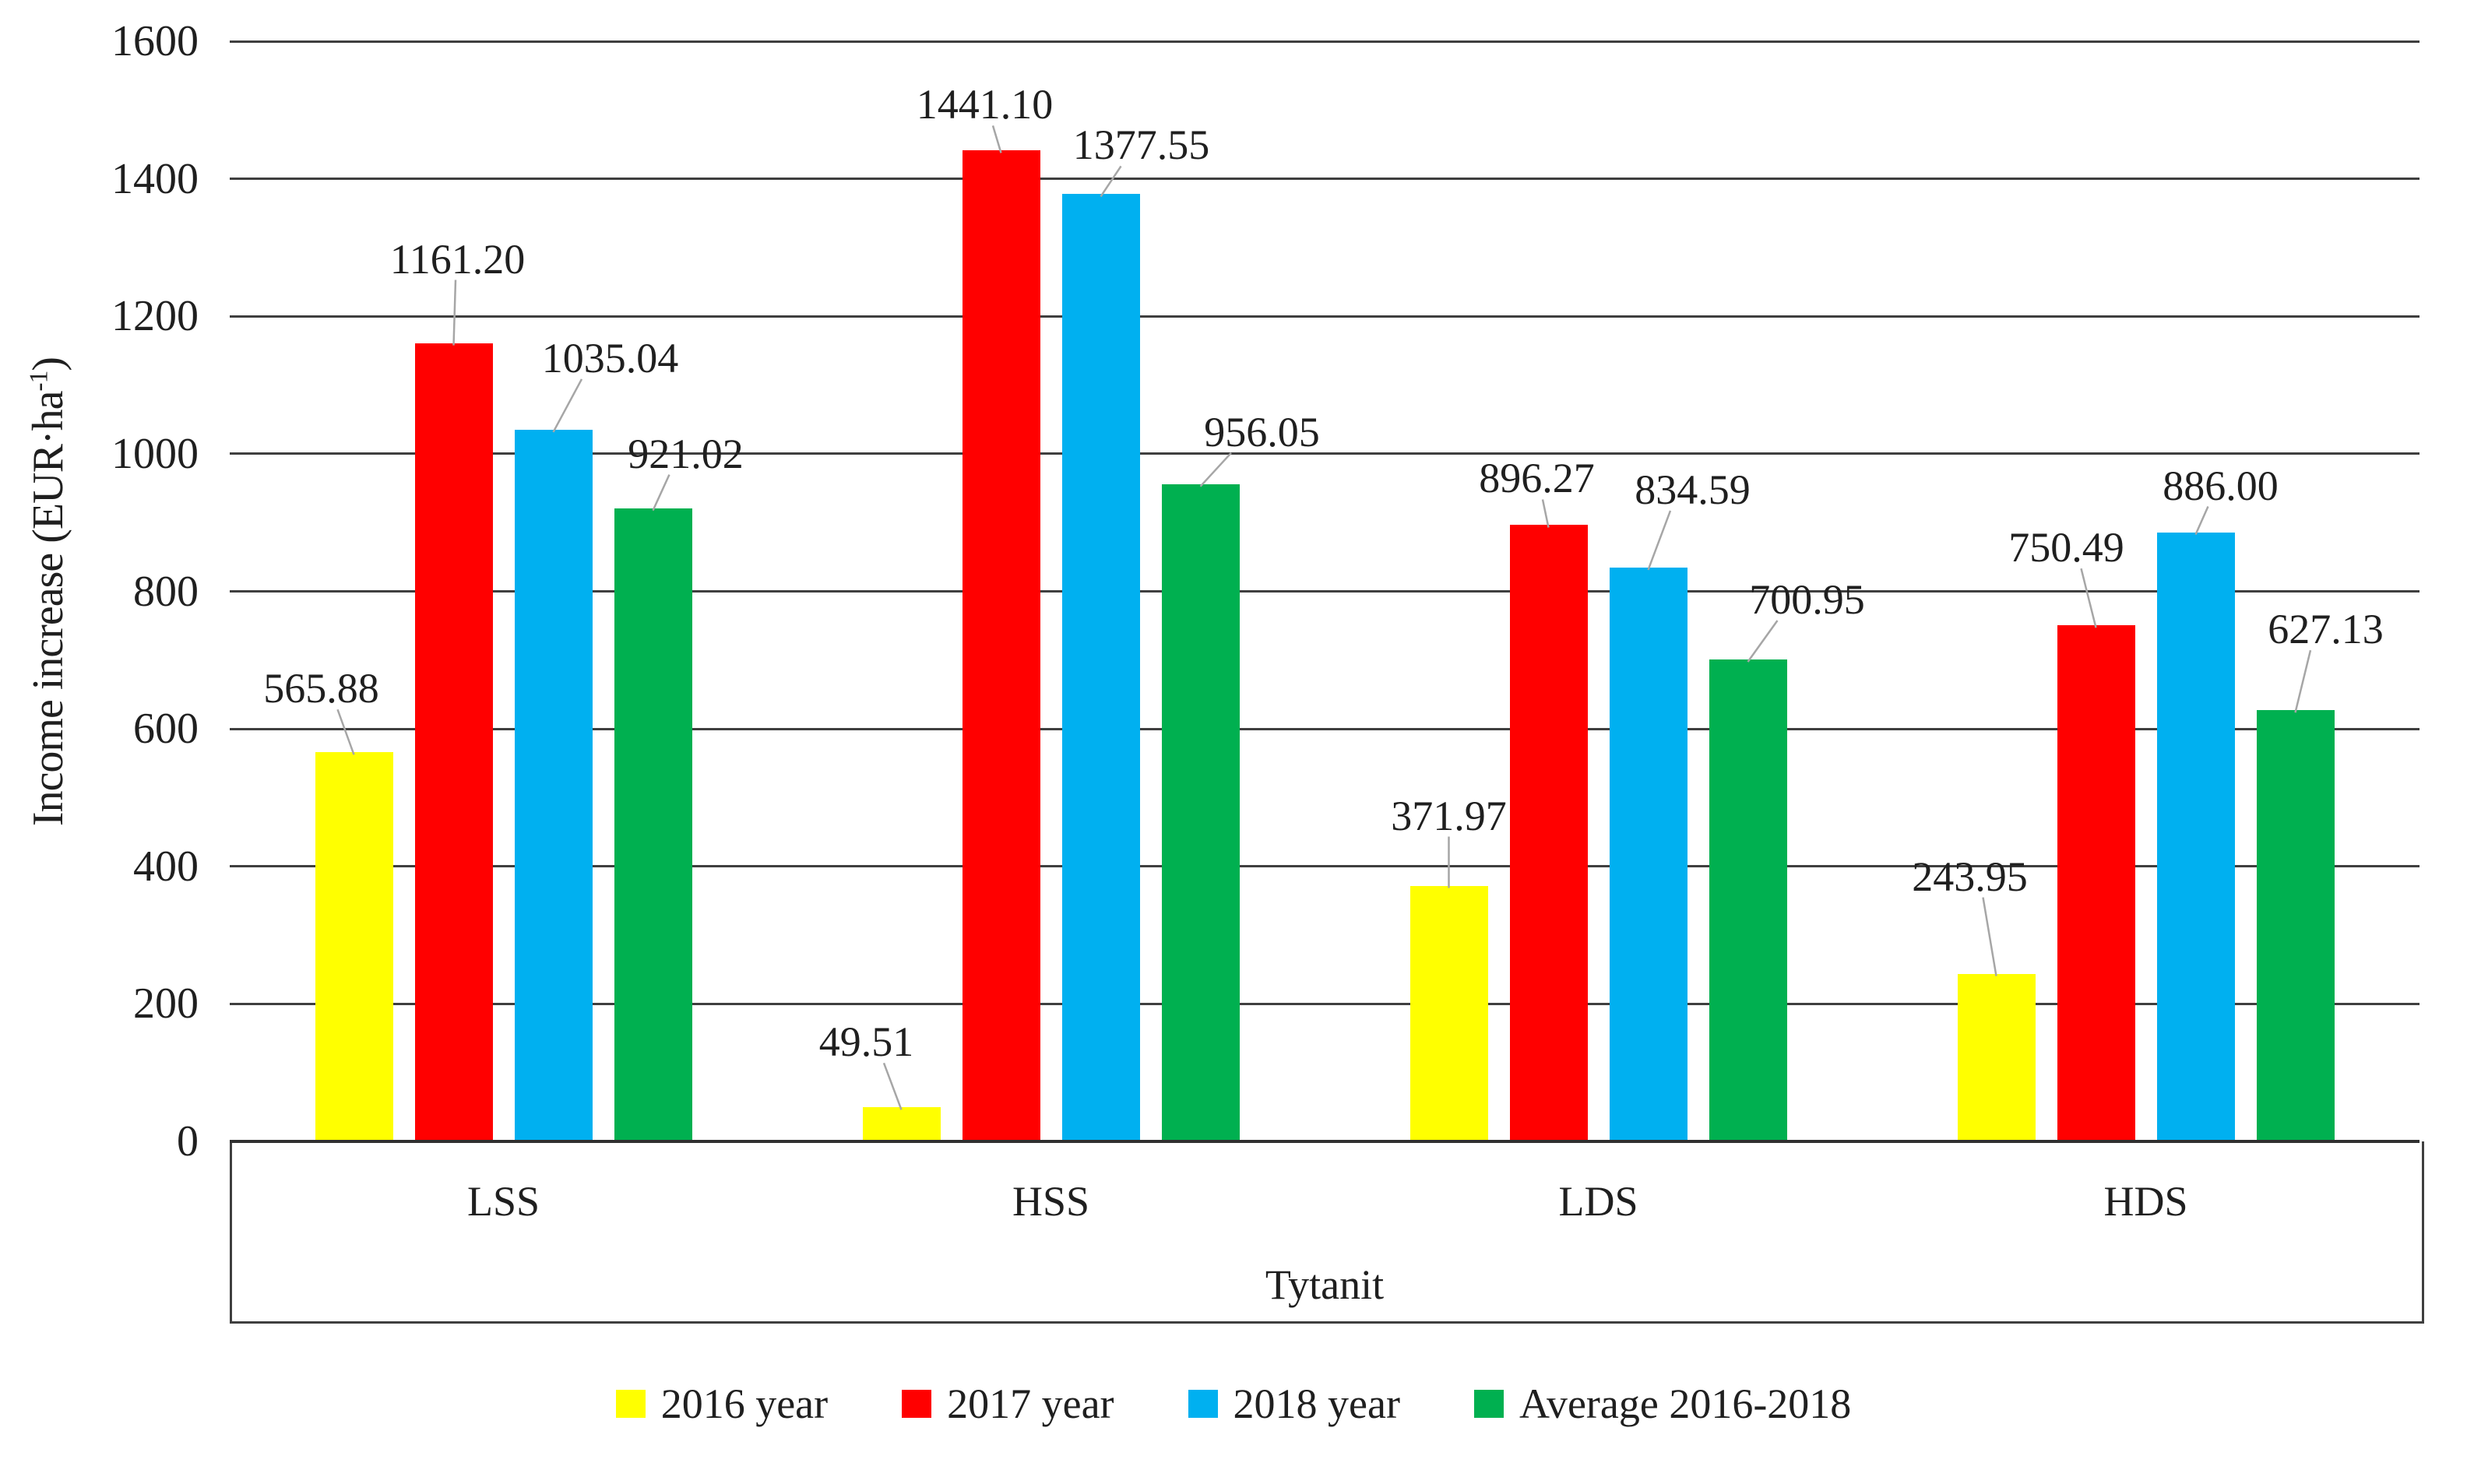  I want to click on data-label-HDS-2018-year: 886.00, so click(2221, 485).